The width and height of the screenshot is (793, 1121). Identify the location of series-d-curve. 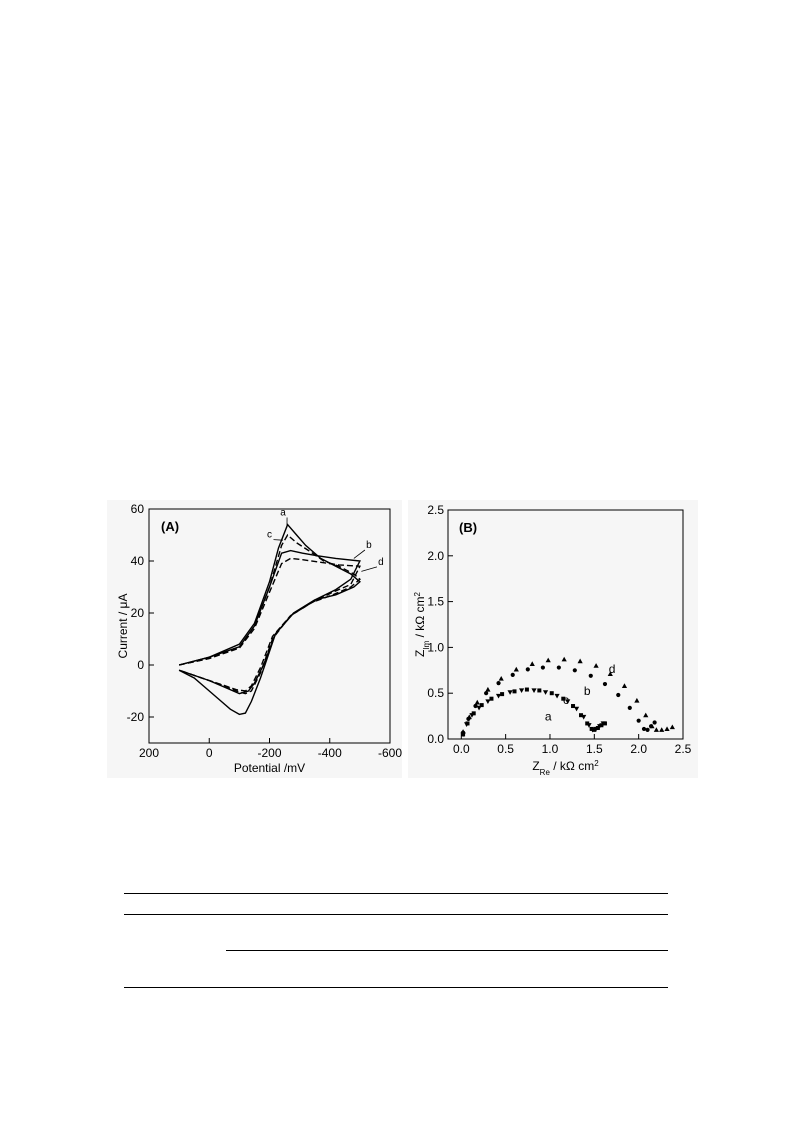
(269, 624).